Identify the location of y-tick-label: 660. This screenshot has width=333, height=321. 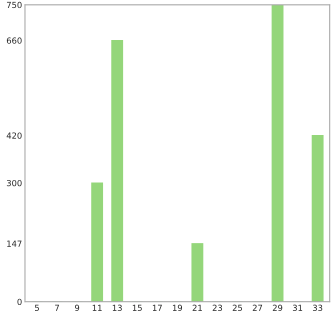
(14, 40).